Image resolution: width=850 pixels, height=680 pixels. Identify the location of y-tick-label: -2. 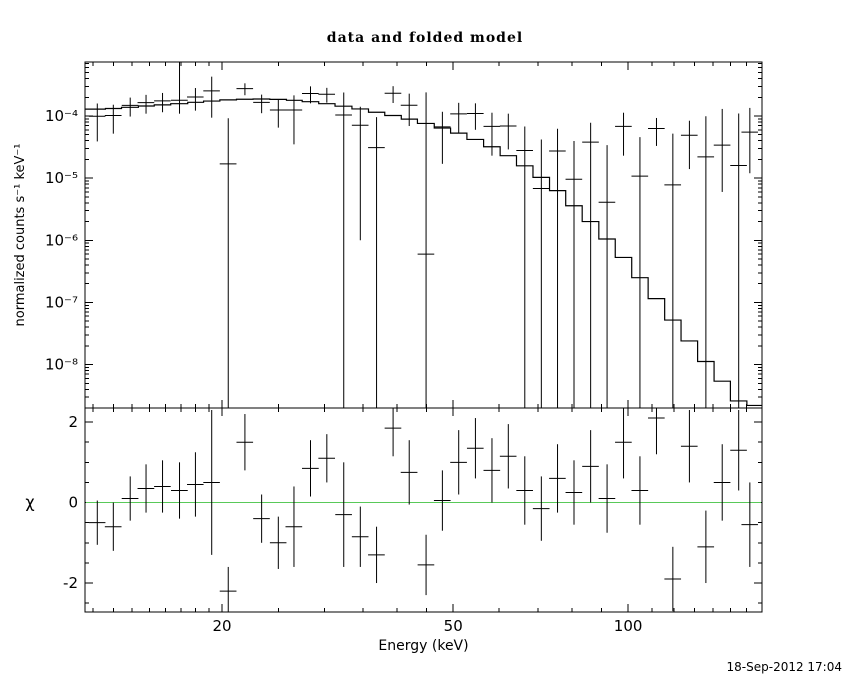
(70, 583).